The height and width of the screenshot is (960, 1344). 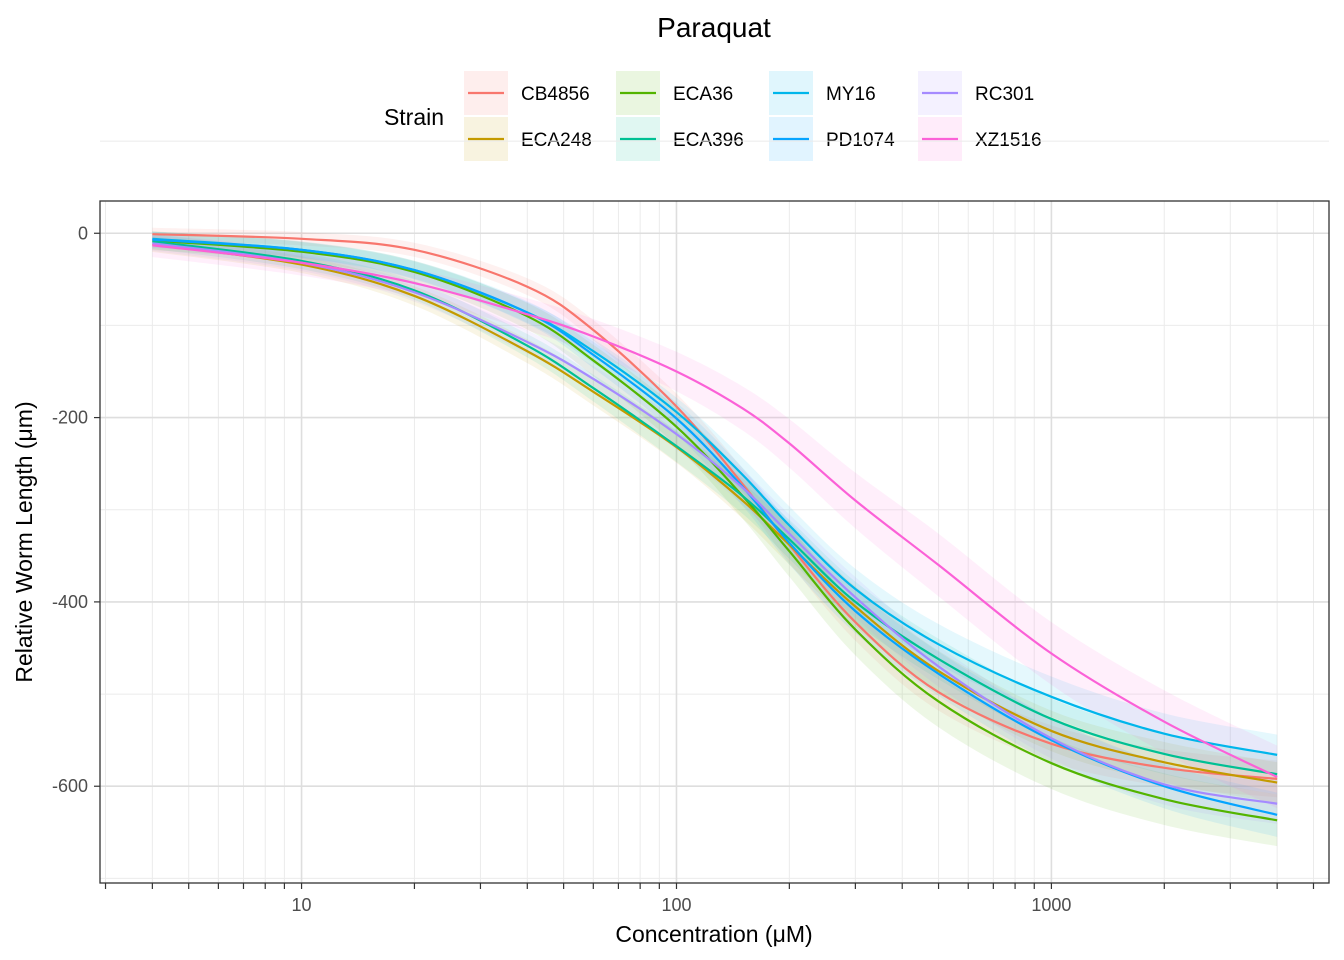 I want to click on legend-label-xz1516: XZ1516, so click(x=1008, y=140).